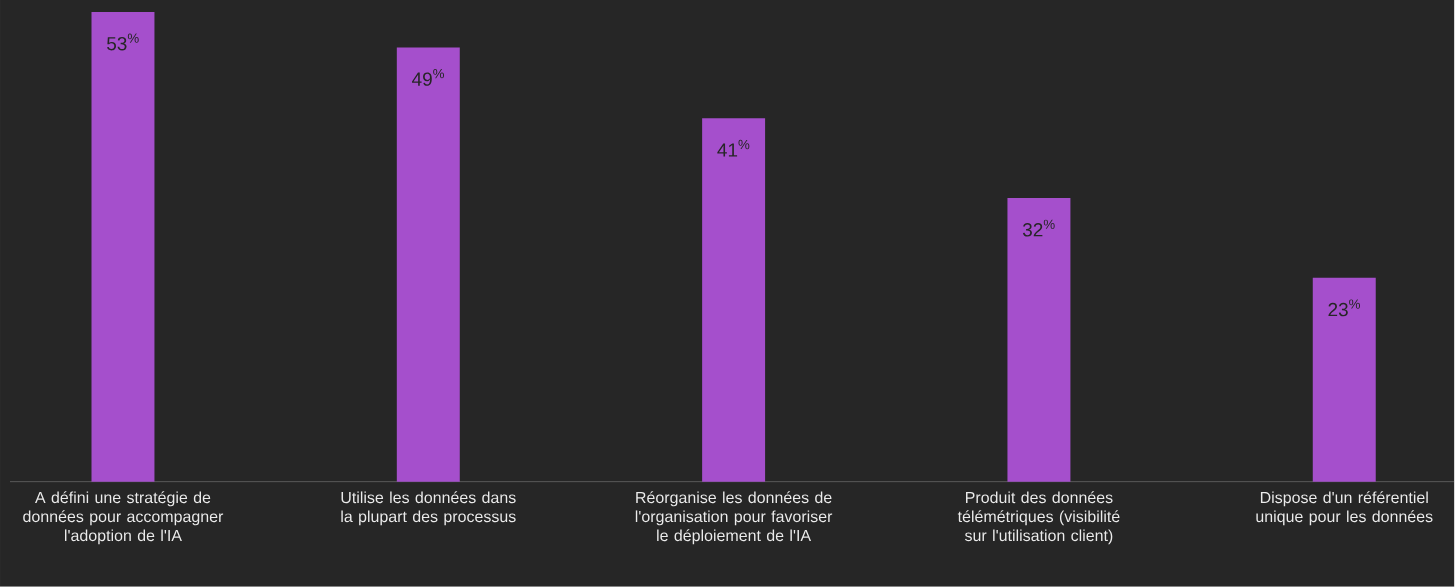 The width and height of the screenshot is (1455, 587). Describe the element at coordinates (428, 78) in the screenshot. I see `data-label: 49$^{%}$` at that location.